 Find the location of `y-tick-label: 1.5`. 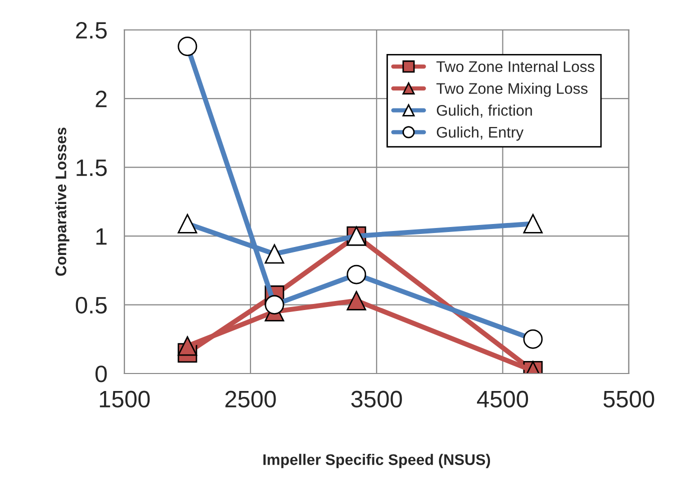

y-tick-label: 1.5 is located at coordinates (91, 168).